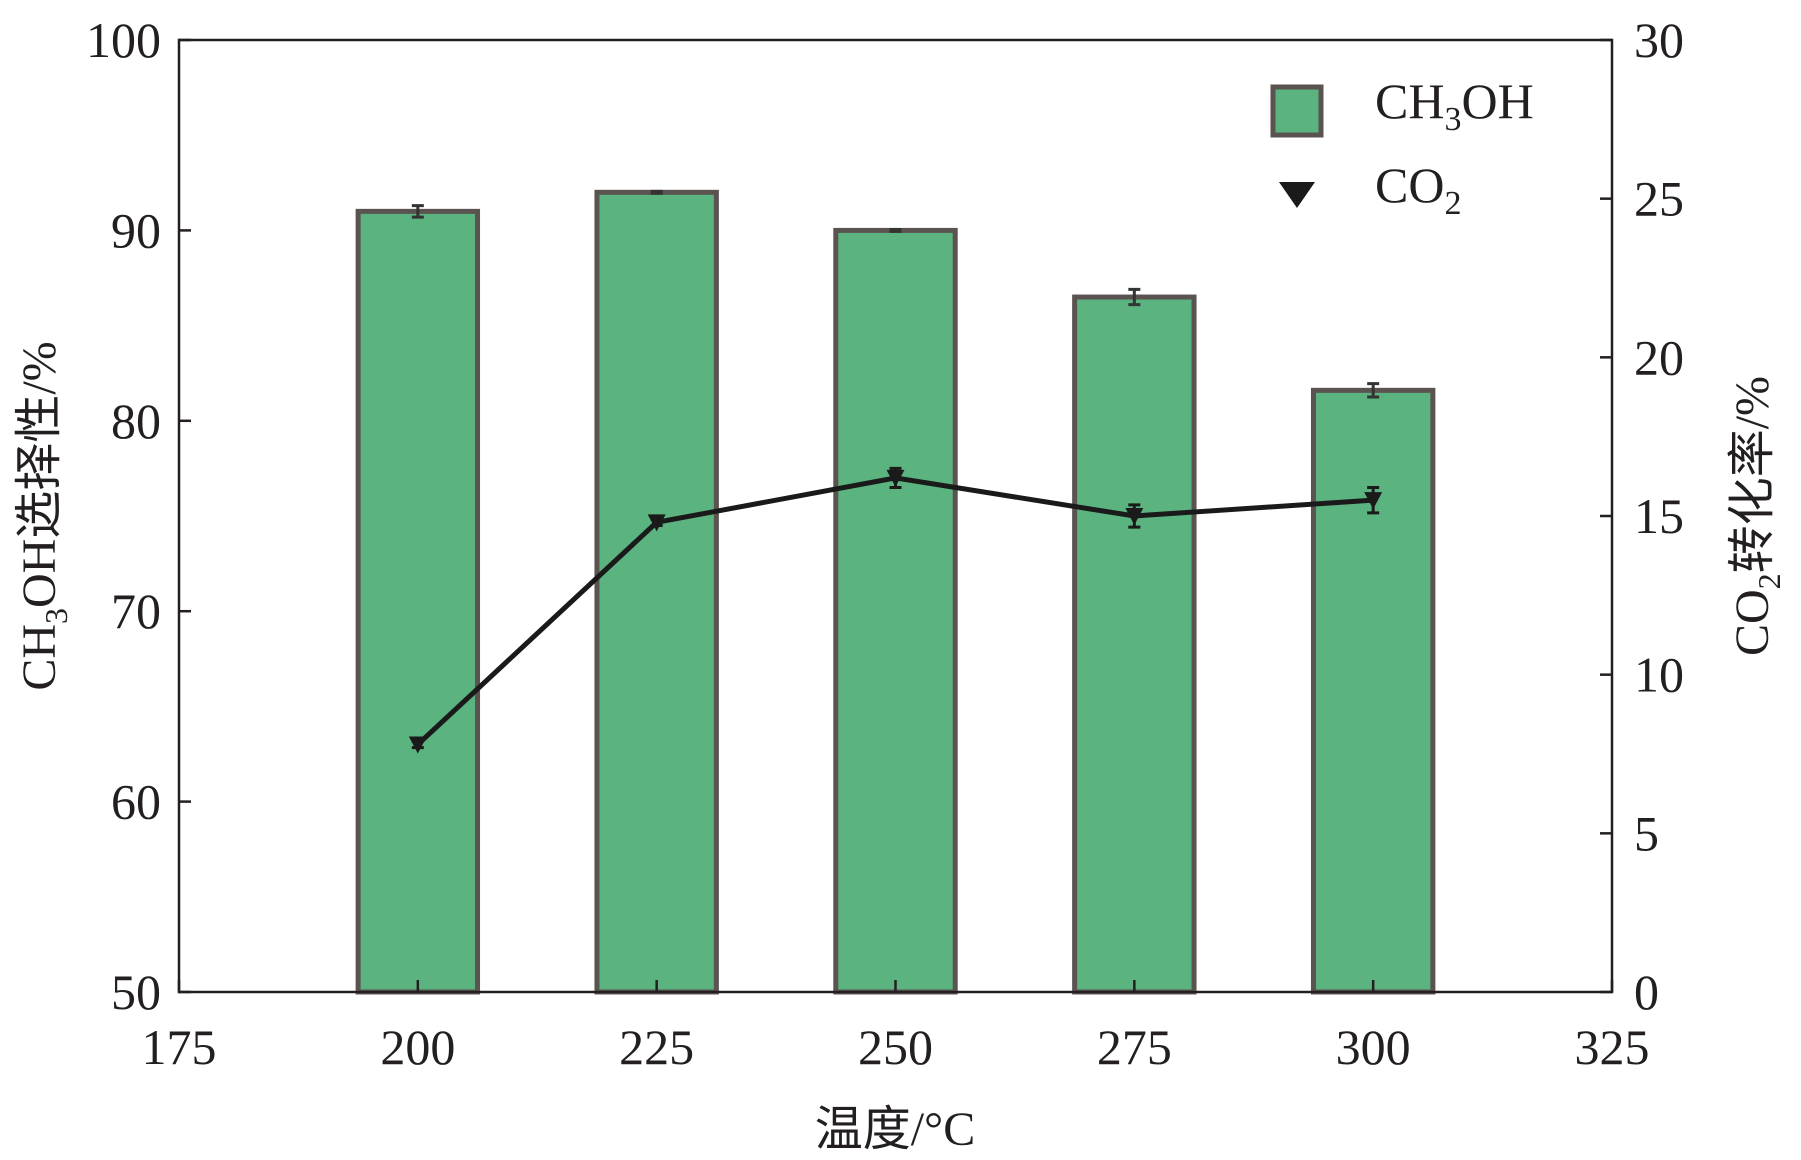  I want to click on y-axis-label: CH3OH选择性/%, so click(43, 515).